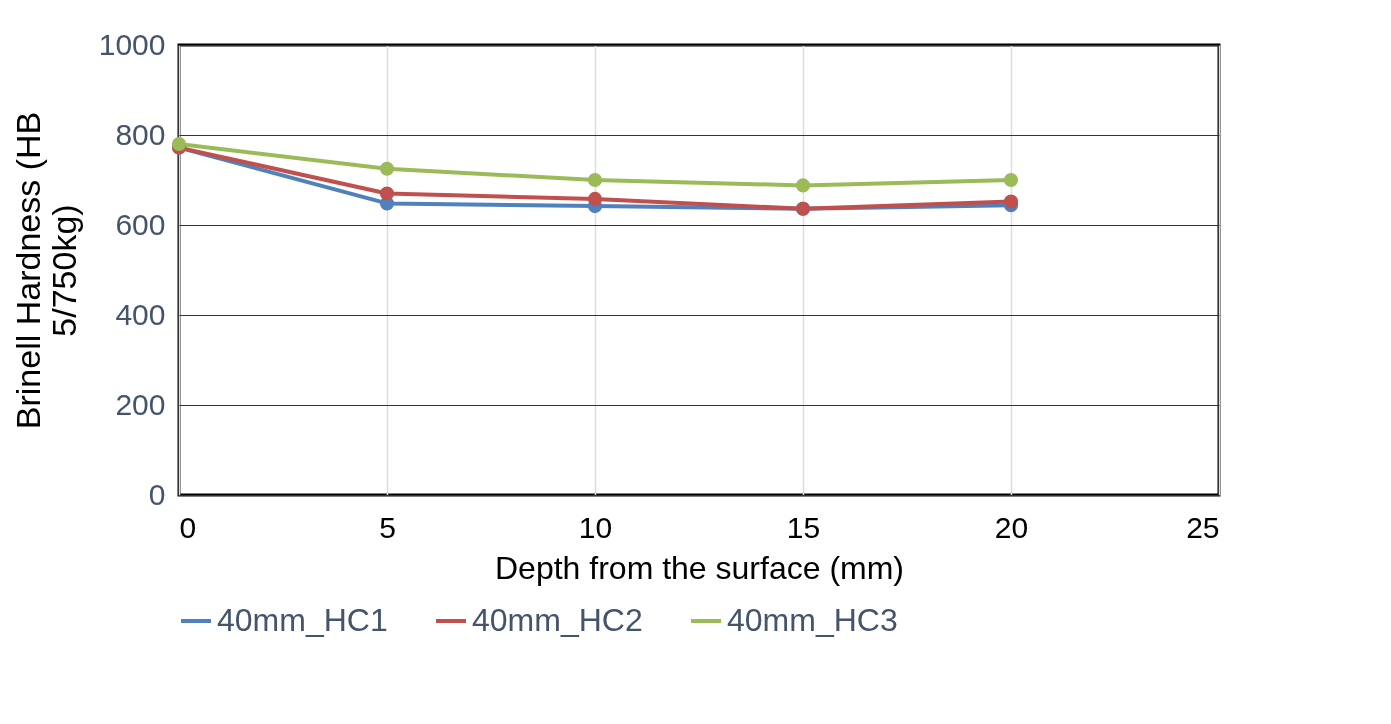 The image size is (1391, 724). What do you see at coordinates (140, 224) in the screenshot?
I see `y-tick-label: 600` at bounding box center [140, 224].